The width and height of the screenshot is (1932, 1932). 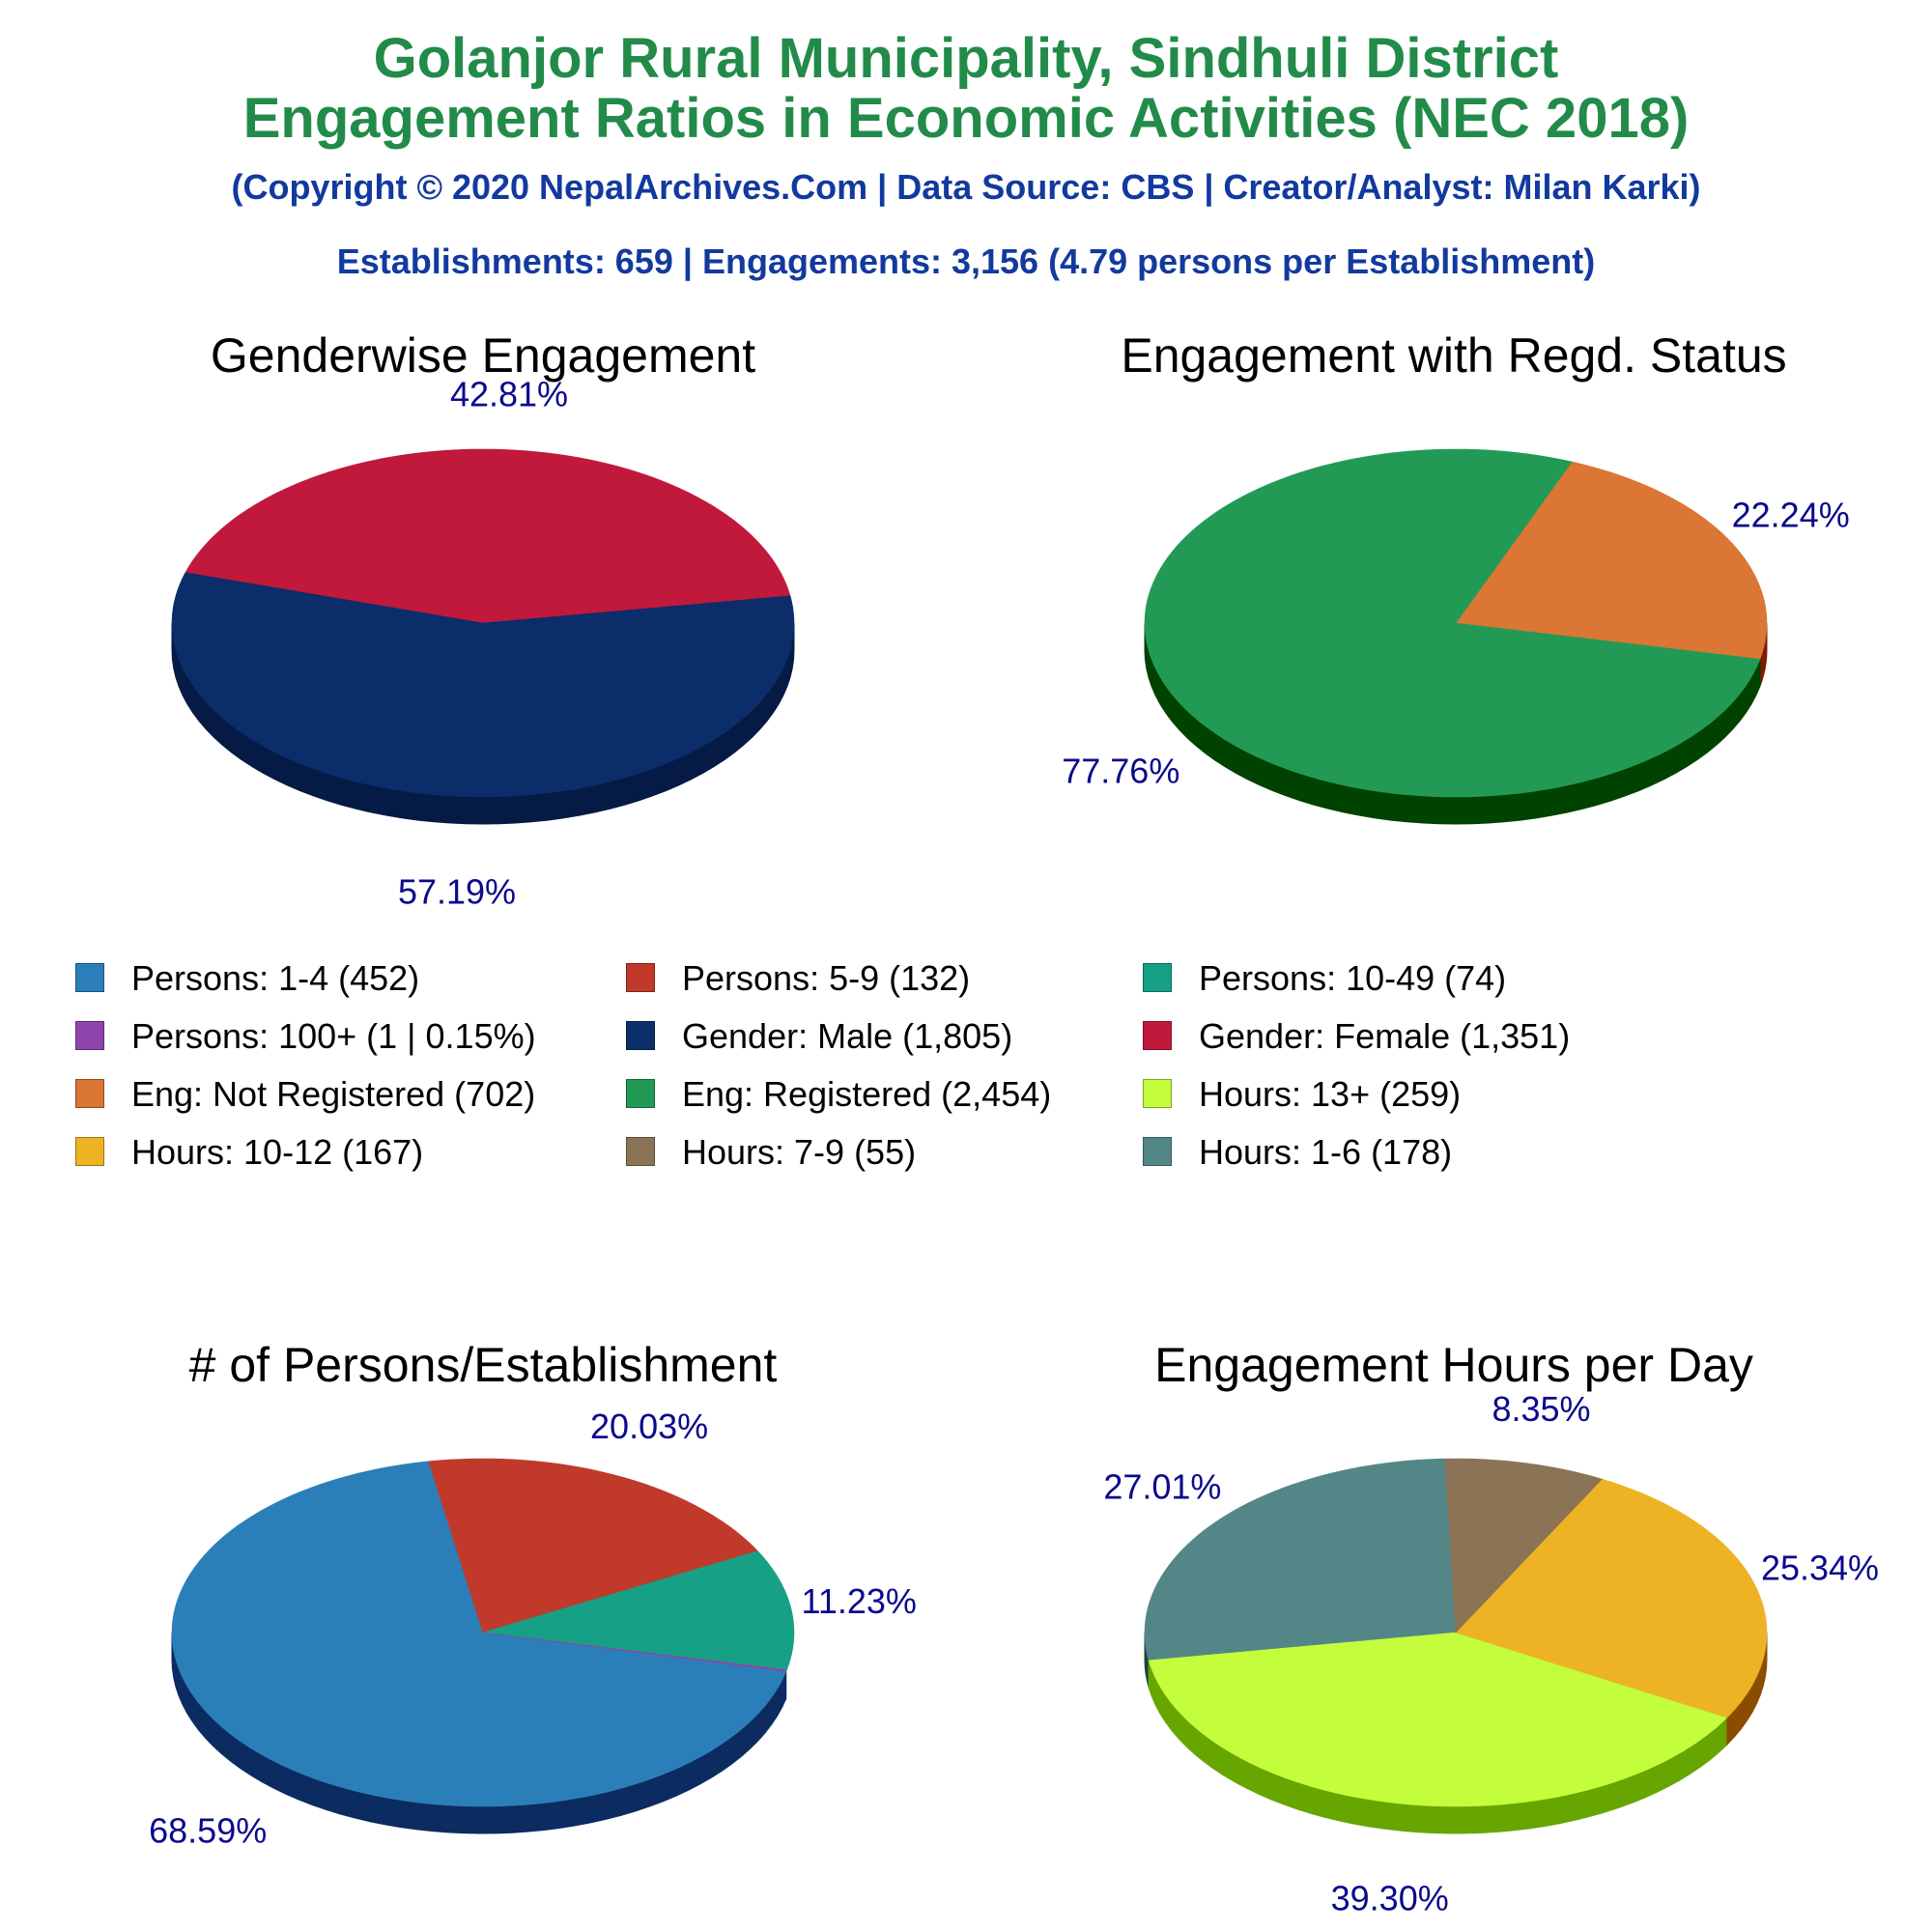 What do you see at coordinates (826, 978) in the screenshot?
I see `legend-label: Persons: 5-9 (132)` at bounding box center [826, 978].